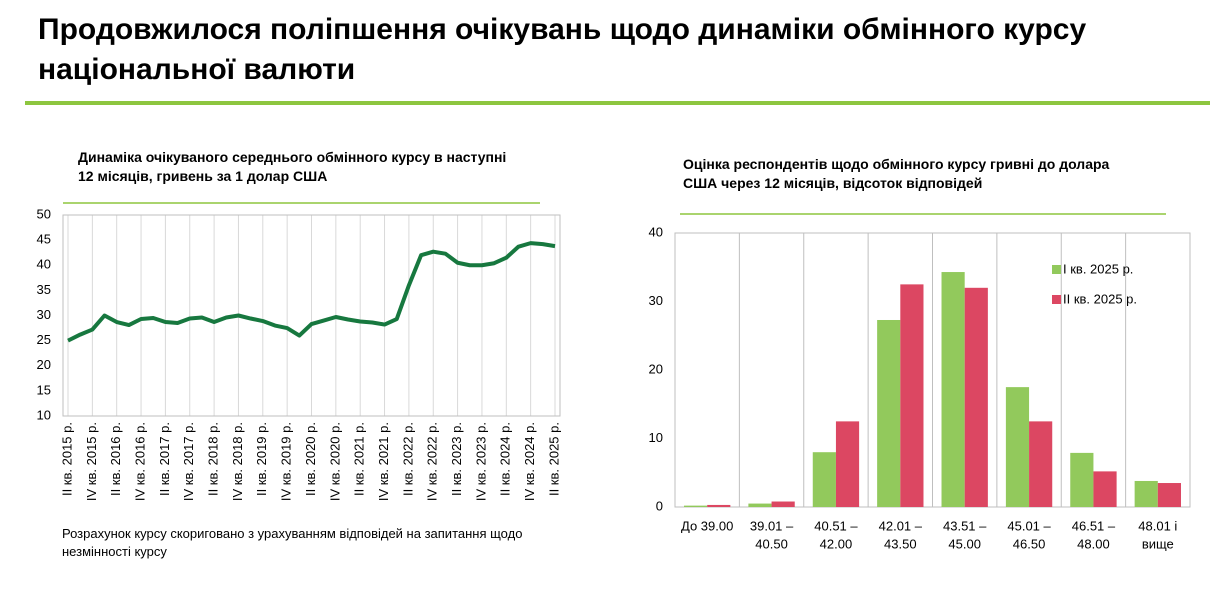  Describe the element at coordinates (529, 461) in the screenshot. I see `x-tick-label: IV кв. 2024 р.` at that location.